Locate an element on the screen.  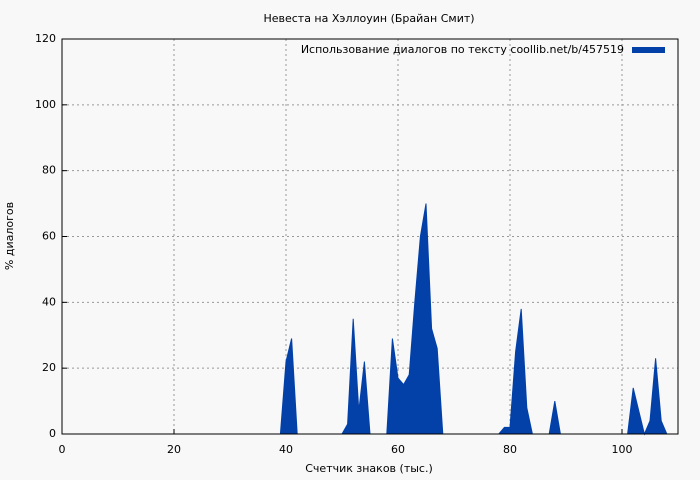
y-tick-label: 80 is located at coordinates (49, 170).